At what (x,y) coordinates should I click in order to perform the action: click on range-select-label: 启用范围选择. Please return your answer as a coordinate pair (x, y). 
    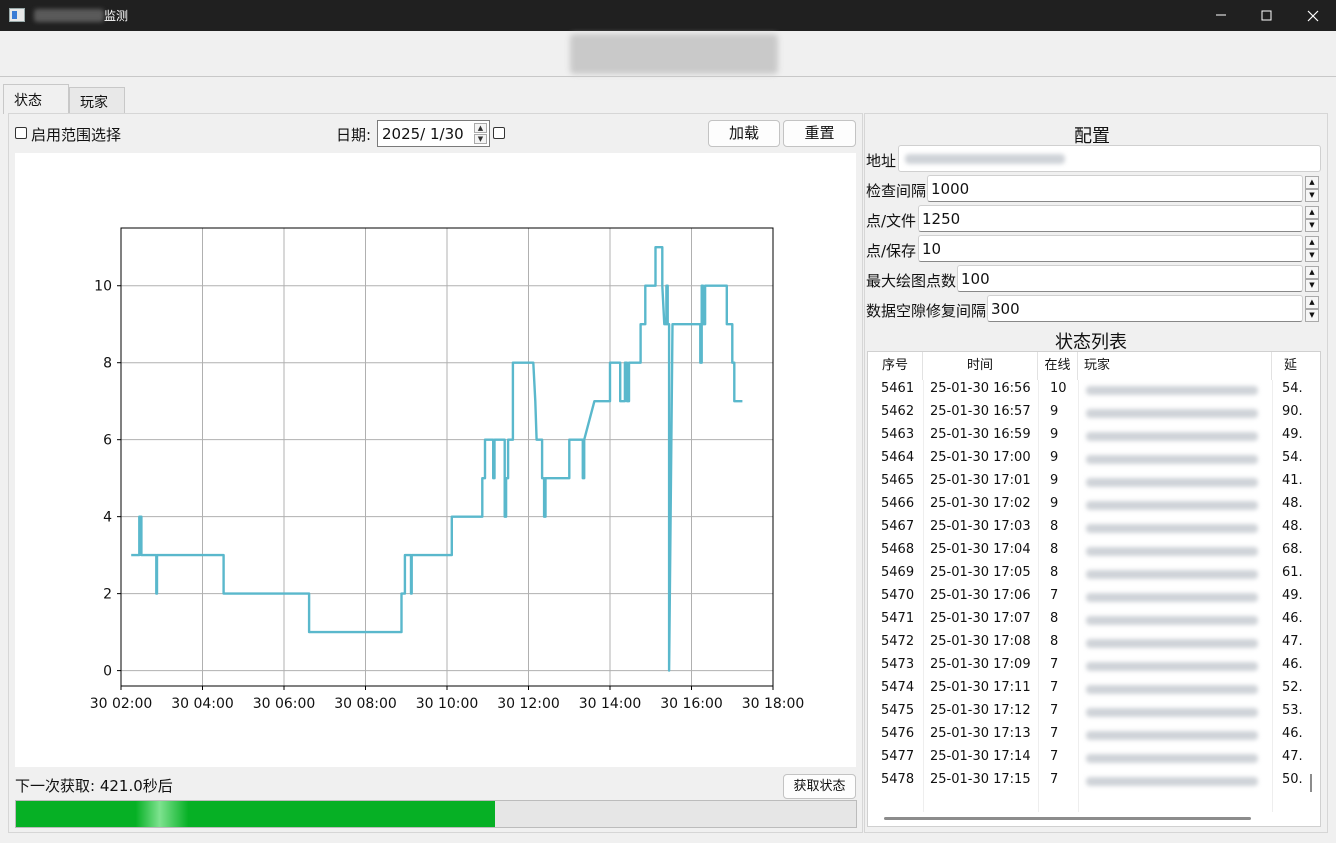
    Looking at the image, I should click on (76, 135).